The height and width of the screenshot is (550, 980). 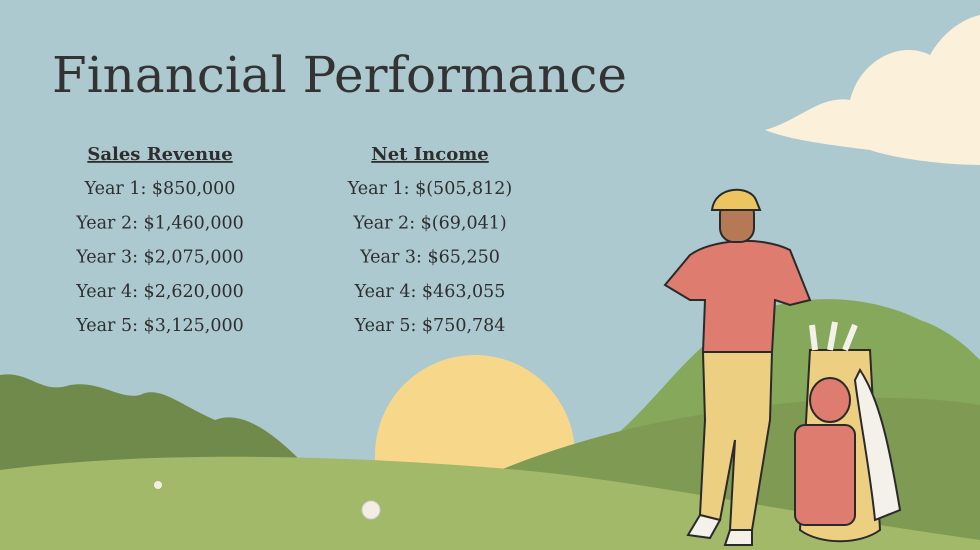 What do you see at coordinates (159, 154) in the screenshot?
I see `column-heading: Sales Revenue` at bounding box center [159, 154].